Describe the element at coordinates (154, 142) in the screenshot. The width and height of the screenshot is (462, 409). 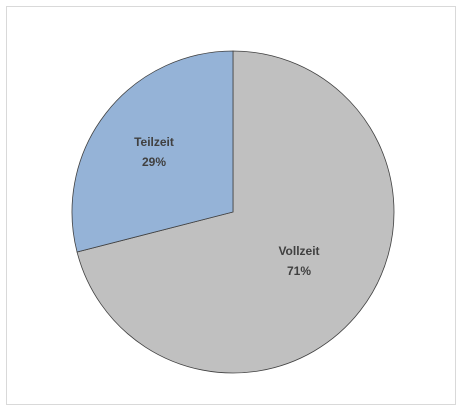
I see `slice-label-teilzeit-name: Teilzeit` at that location.